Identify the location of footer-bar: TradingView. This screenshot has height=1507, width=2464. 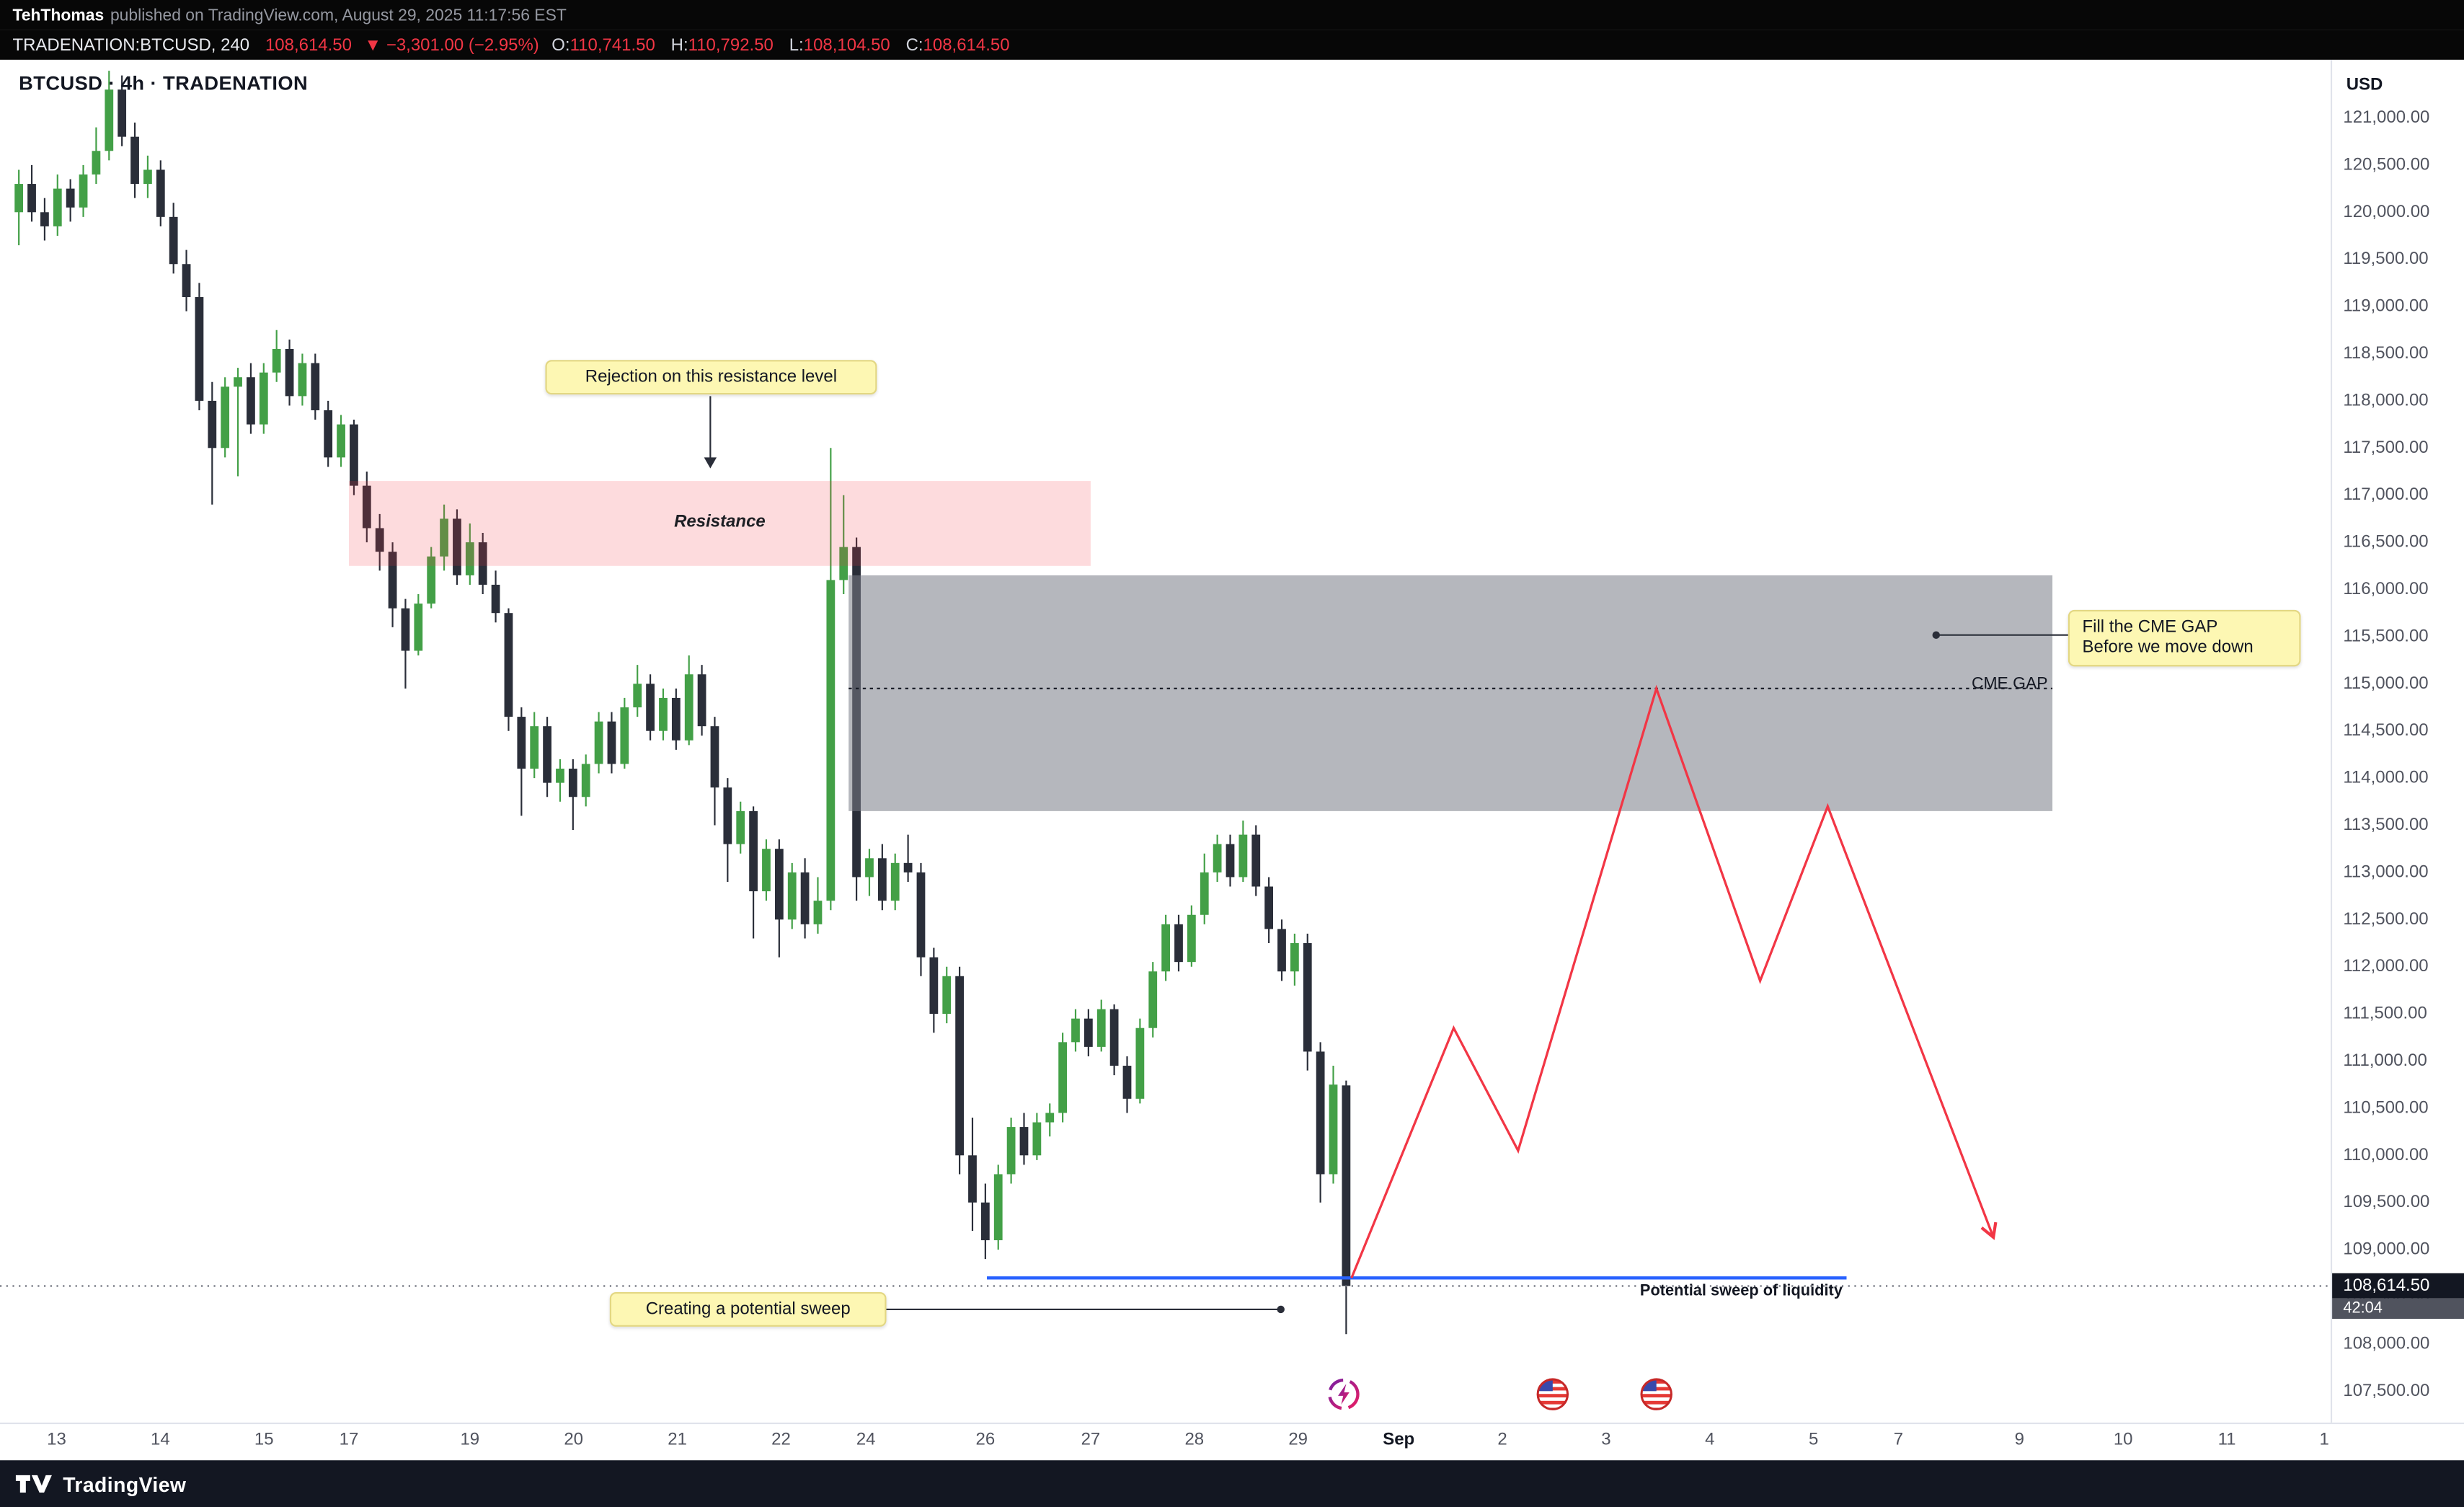
(1232, 1484).